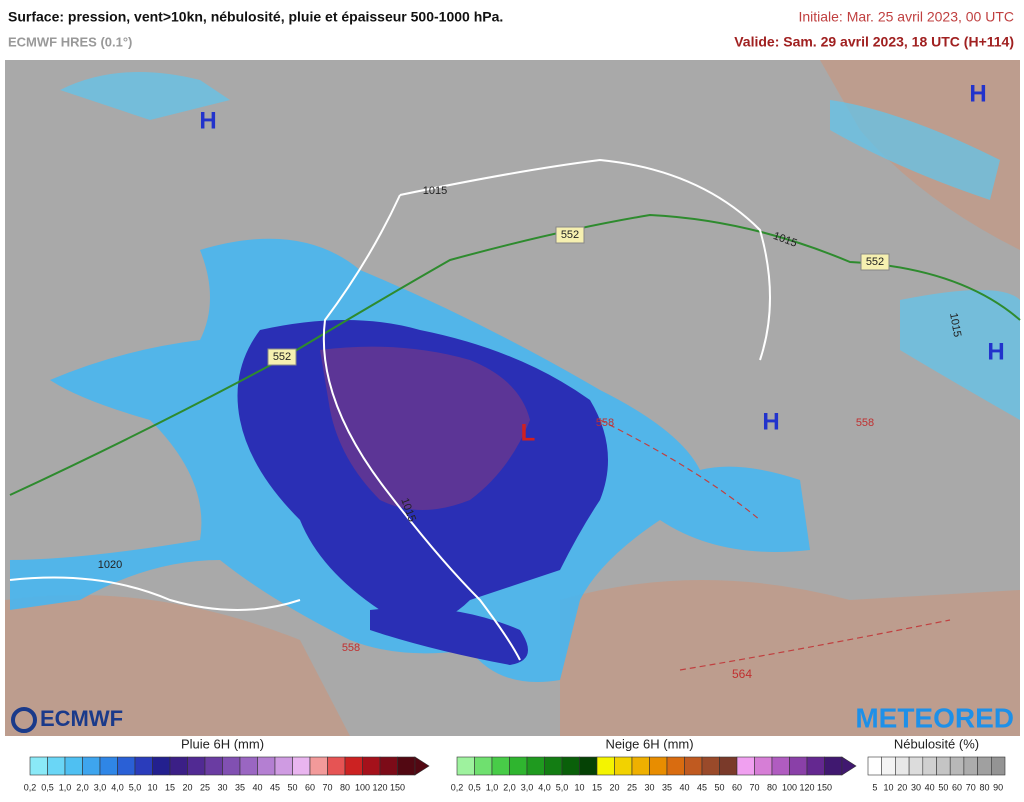  What do you see at coordinates (275, 787) in the screenshot?
I see `legend-label: 45` at bounding box center [275, 787].